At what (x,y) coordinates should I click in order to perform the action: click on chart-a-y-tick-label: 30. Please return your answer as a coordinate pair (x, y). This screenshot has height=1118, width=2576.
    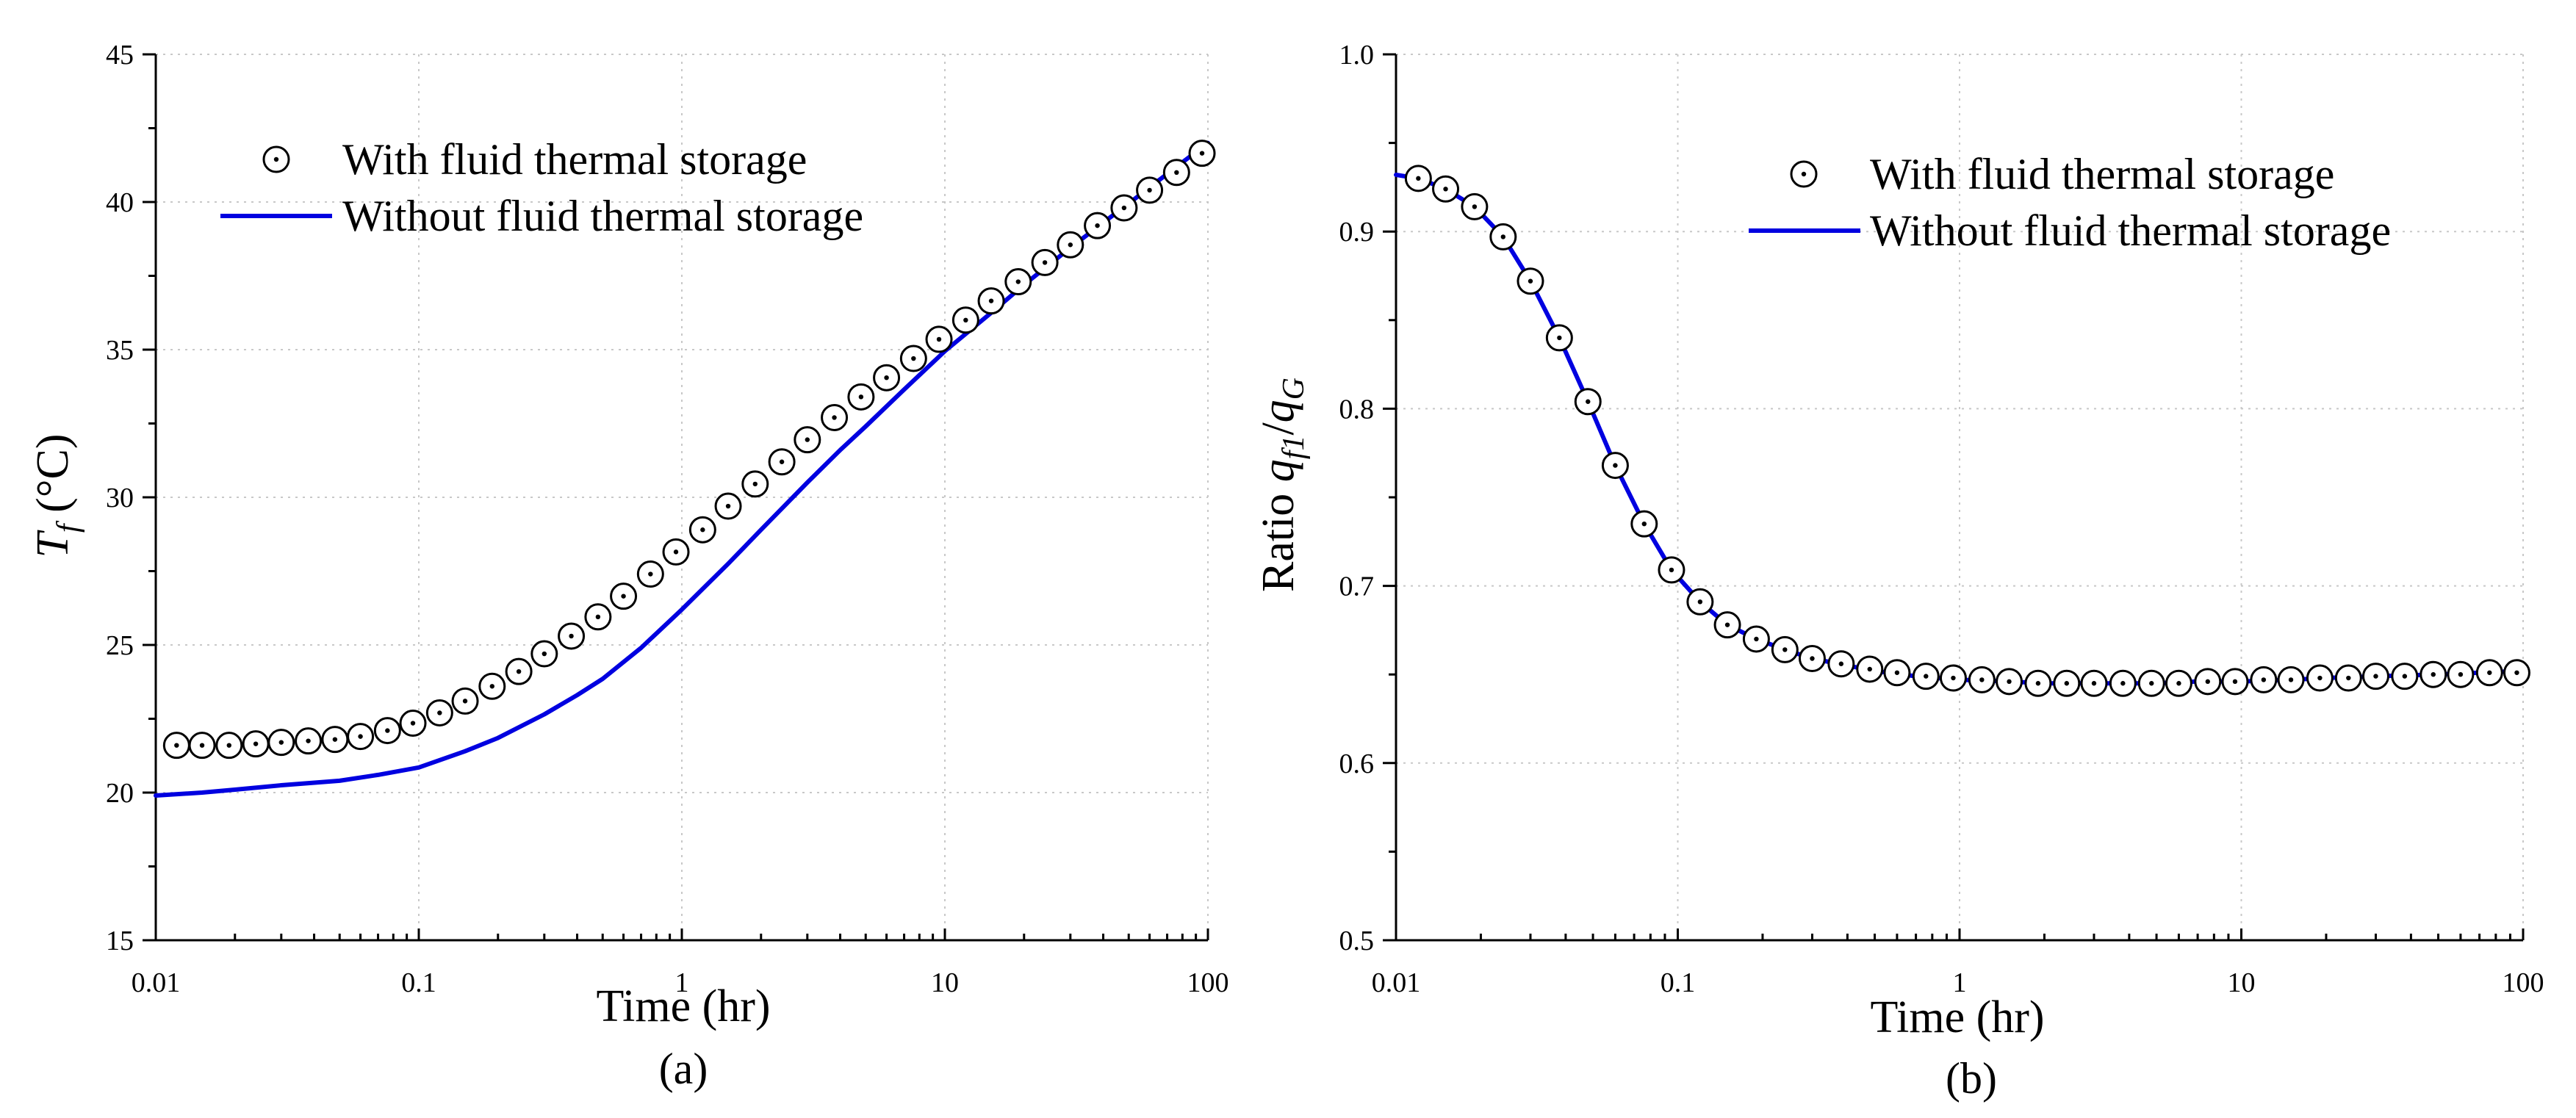
    Looking at the image, I should click on (120, 498).